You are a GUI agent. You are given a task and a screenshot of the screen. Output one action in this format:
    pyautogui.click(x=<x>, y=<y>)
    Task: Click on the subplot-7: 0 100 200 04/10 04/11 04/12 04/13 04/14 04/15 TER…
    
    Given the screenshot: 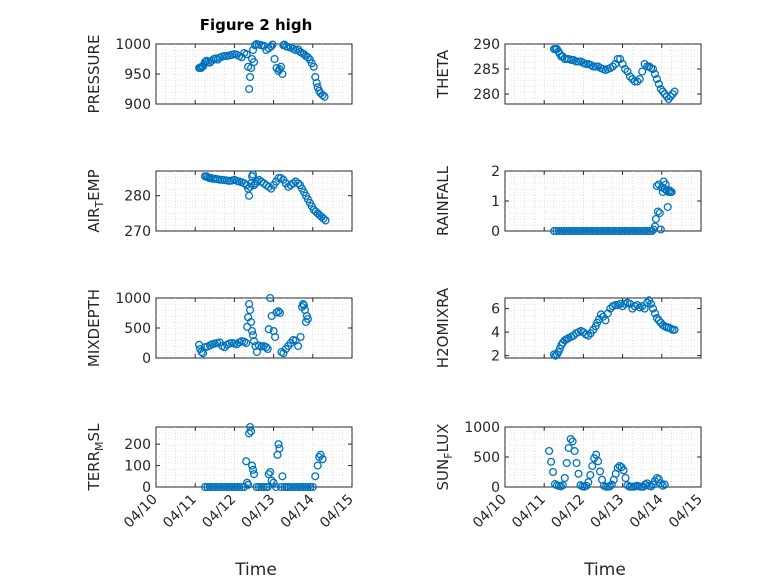 What is the action you would take?
    pyautogui.click(x=221, y=477)
    